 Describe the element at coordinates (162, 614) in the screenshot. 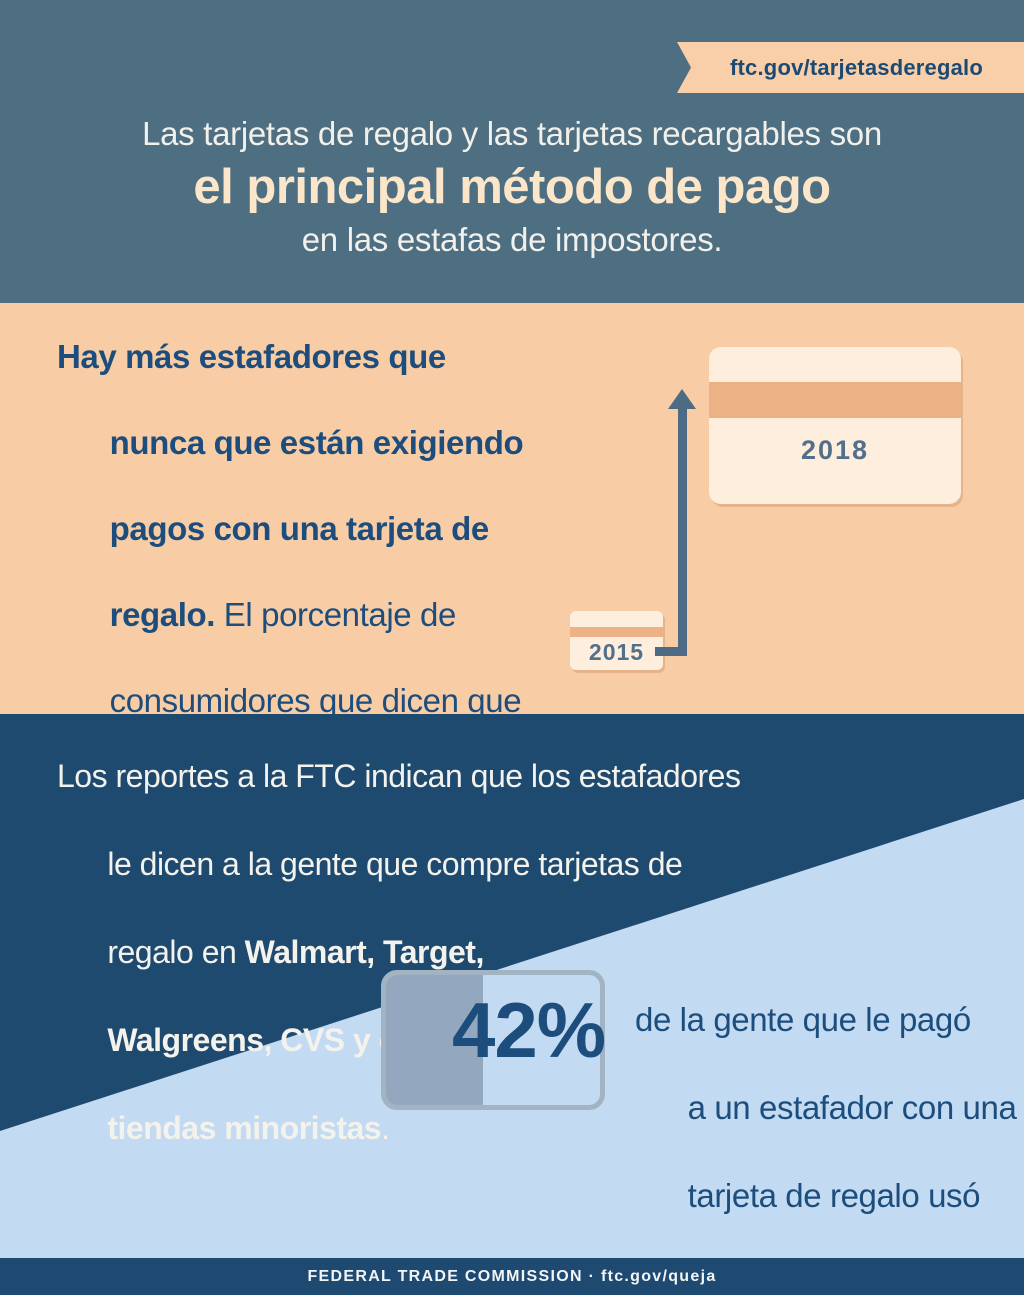

I see `growth-bold-line-4: regalo.` at that location.